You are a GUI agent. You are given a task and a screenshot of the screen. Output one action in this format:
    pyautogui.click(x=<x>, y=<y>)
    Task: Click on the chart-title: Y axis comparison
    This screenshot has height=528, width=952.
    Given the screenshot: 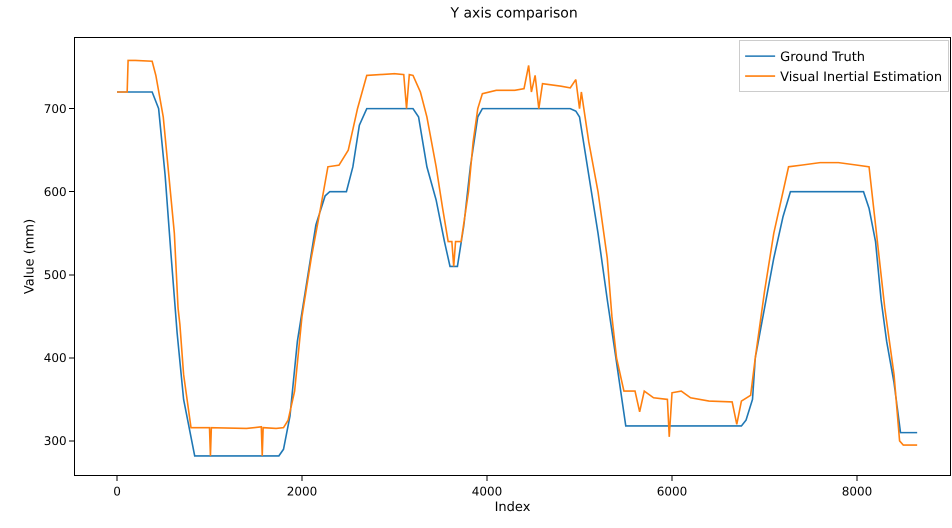 What is the action you would take?
    pyautogui.click(x=513, y=14)
    